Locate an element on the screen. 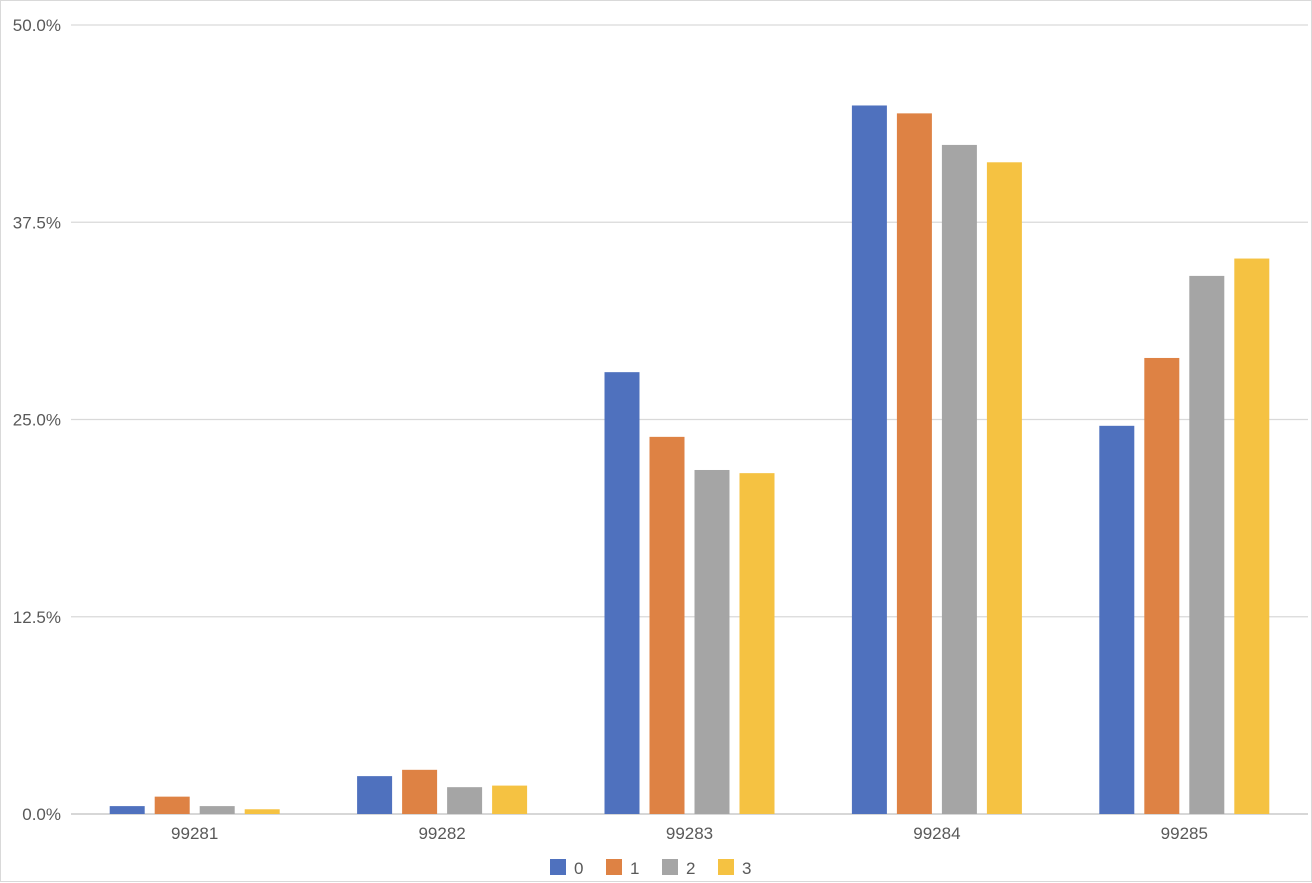  y-tick-label: 37.5% is located at coordinates (37, 222).